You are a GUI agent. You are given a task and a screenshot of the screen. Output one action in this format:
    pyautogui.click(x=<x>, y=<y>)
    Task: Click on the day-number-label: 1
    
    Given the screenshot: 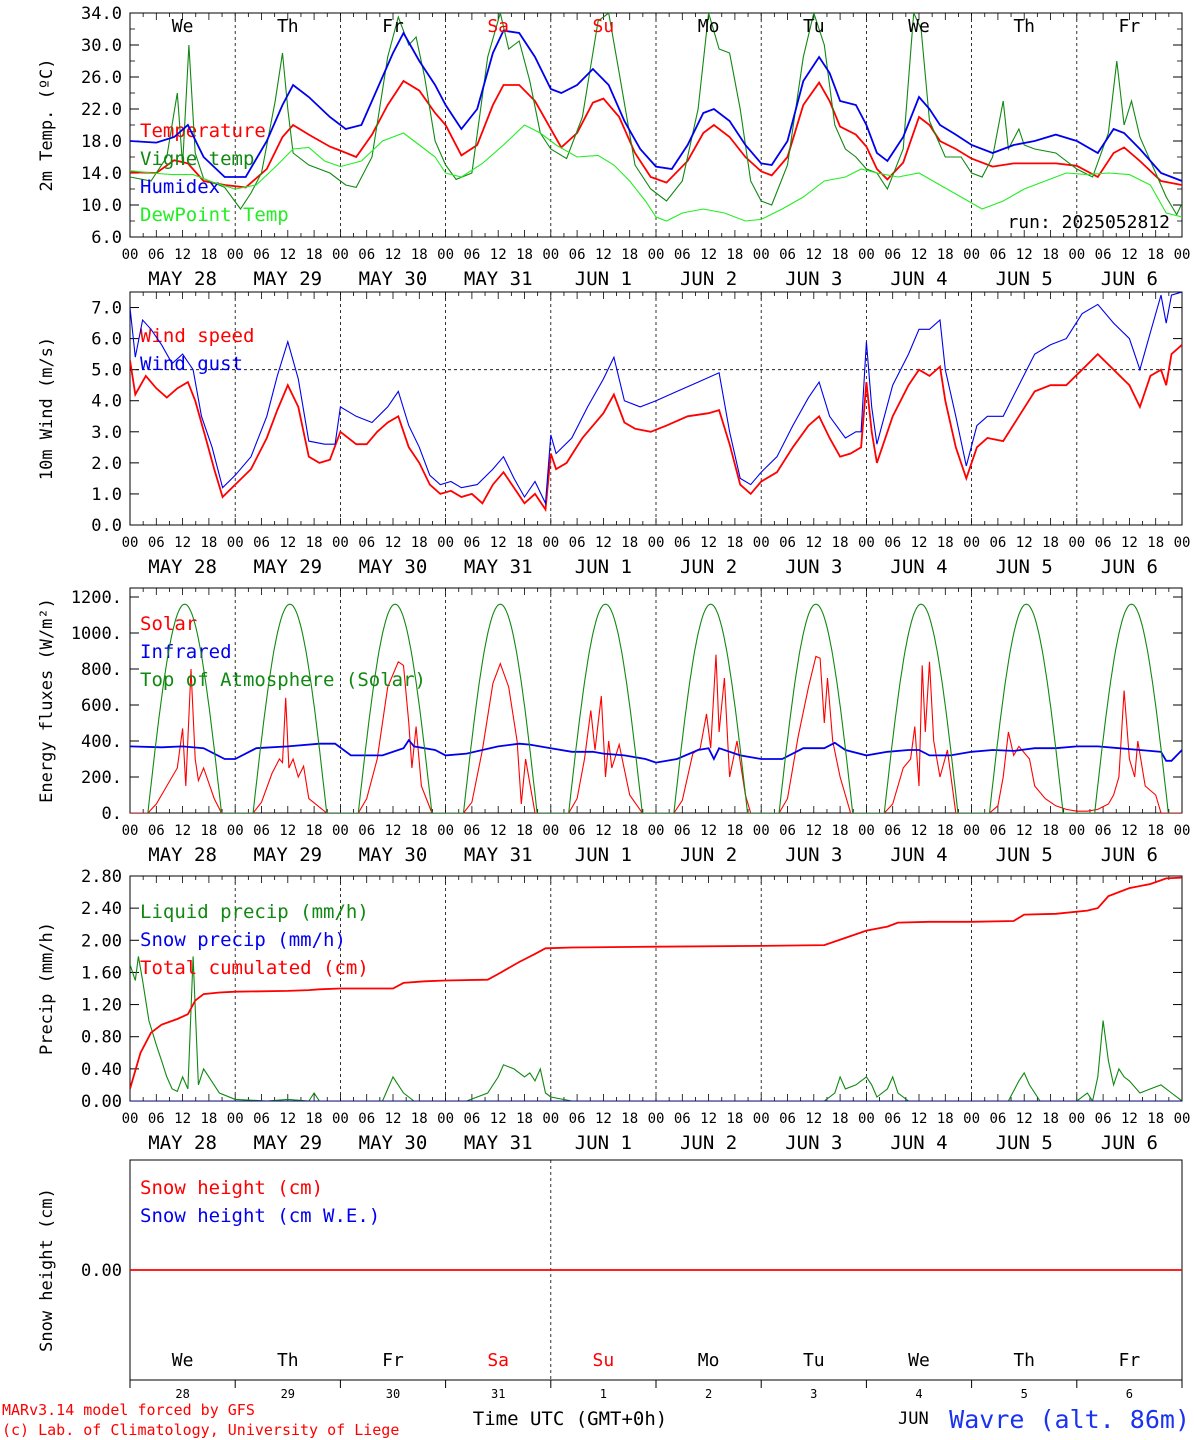 What is the action you would take?
    pyautogui.click(x=603, y=1394)
    